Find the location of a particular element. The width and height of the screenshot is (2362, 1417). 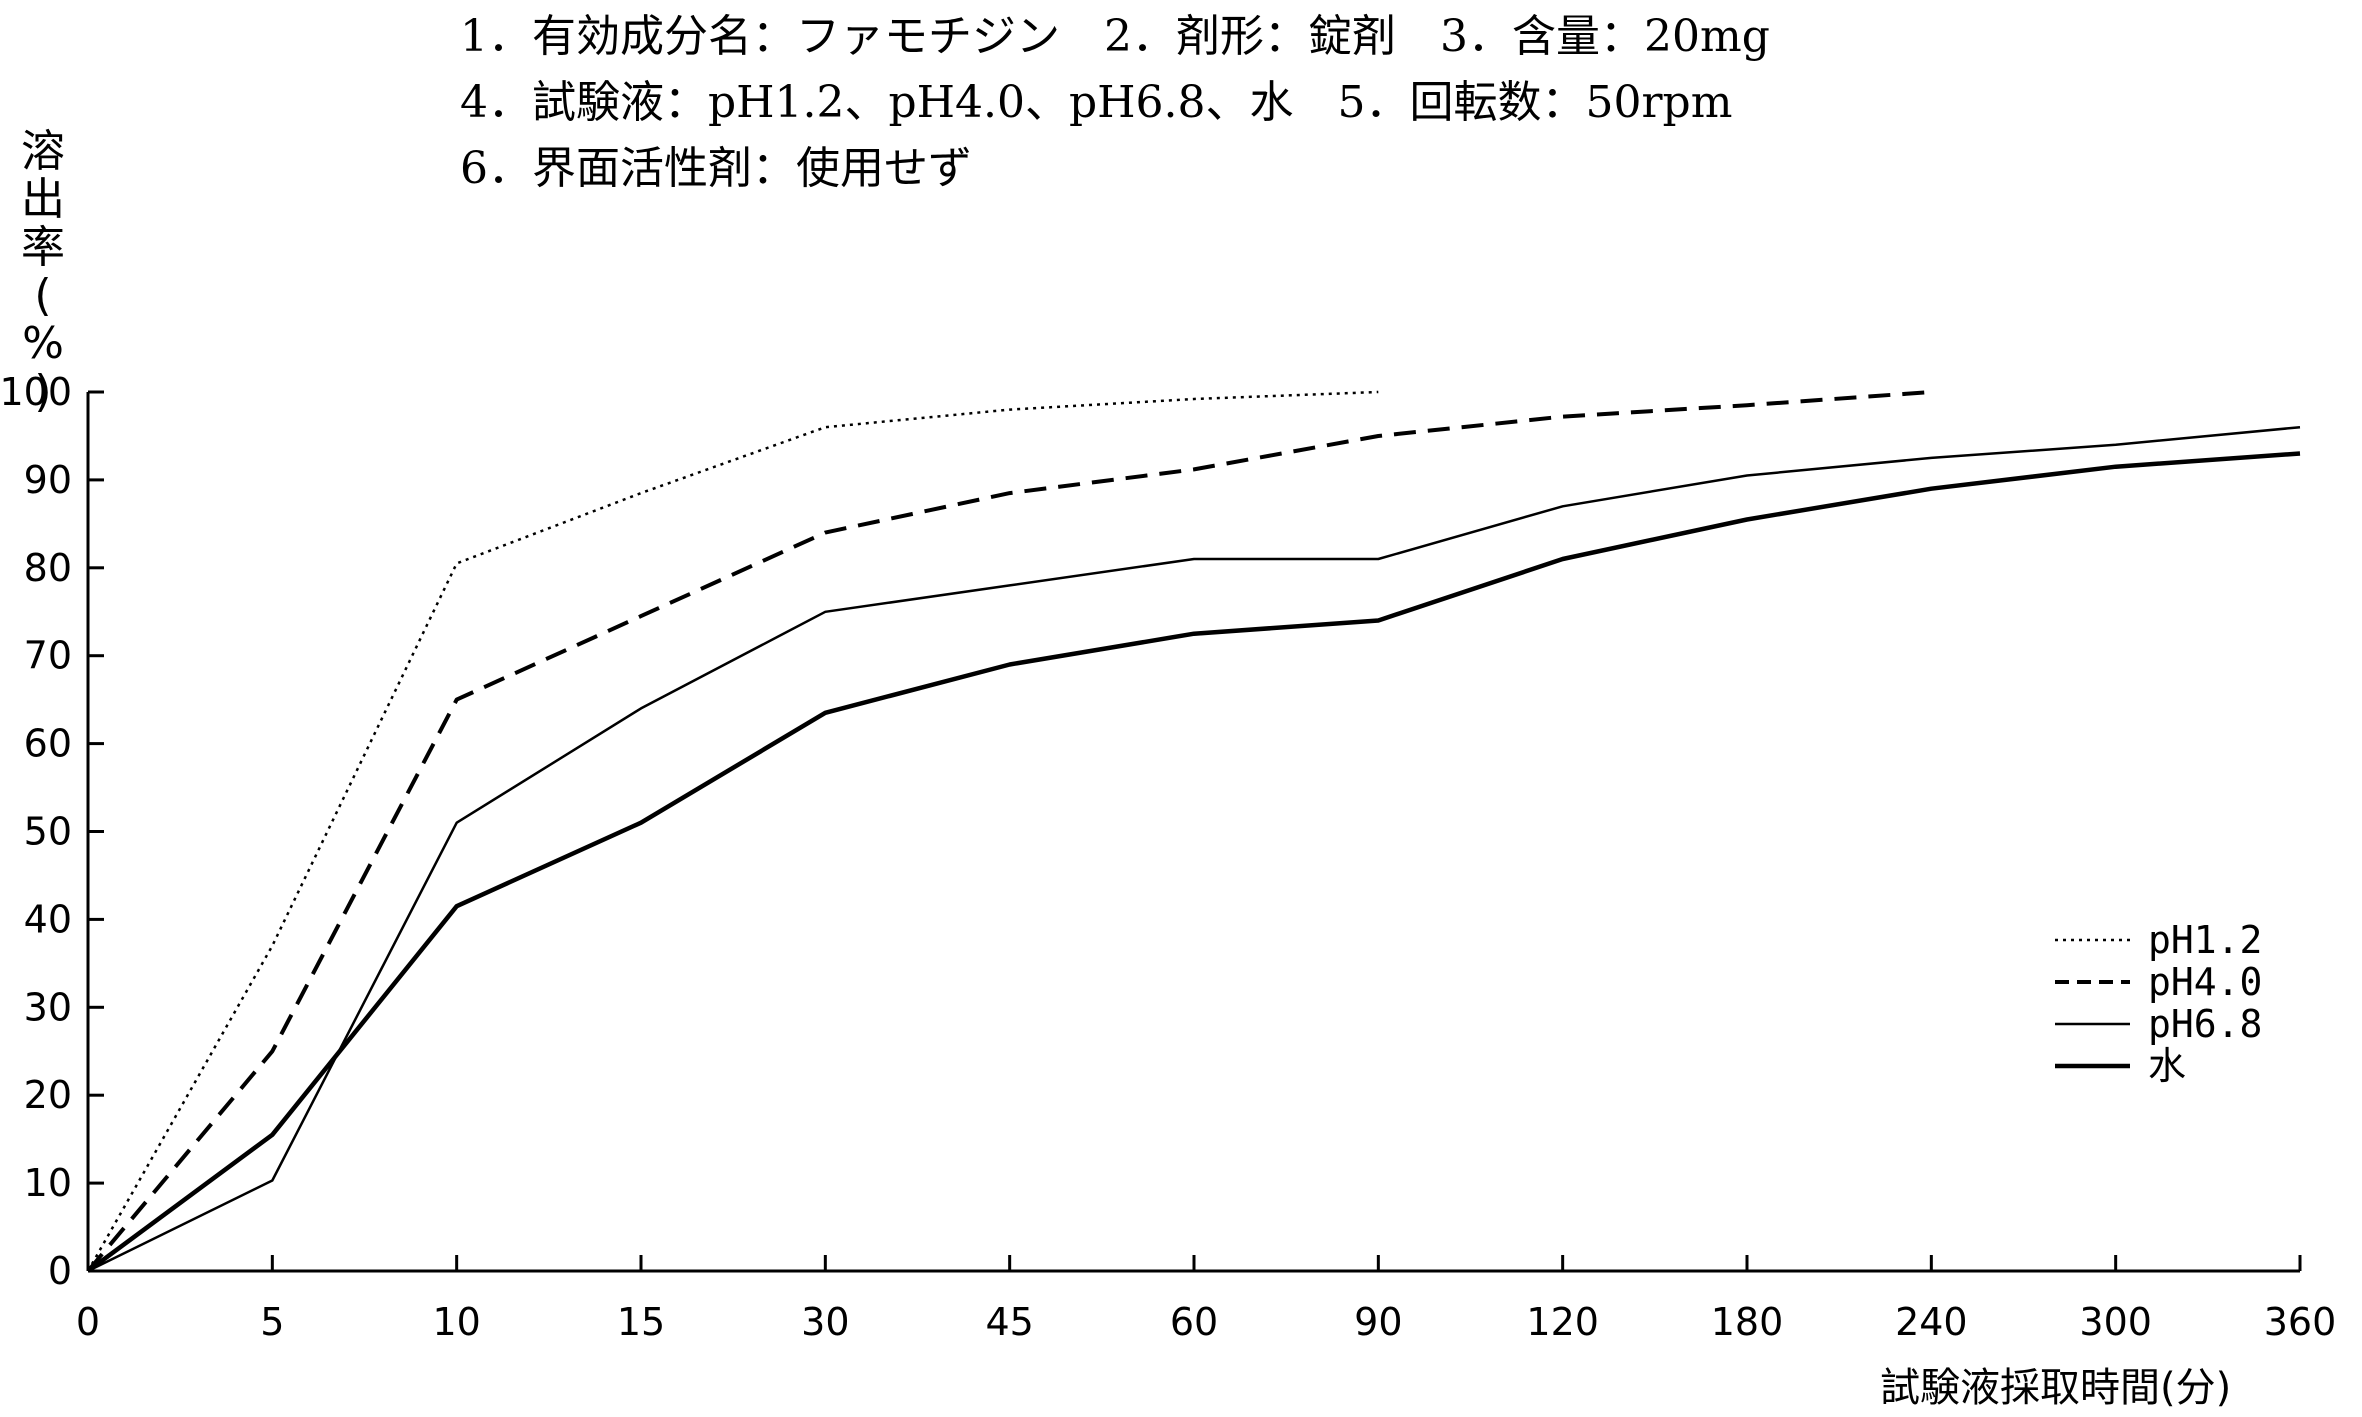

x-tick-label: 10 is located at coordinates (456, 1322).